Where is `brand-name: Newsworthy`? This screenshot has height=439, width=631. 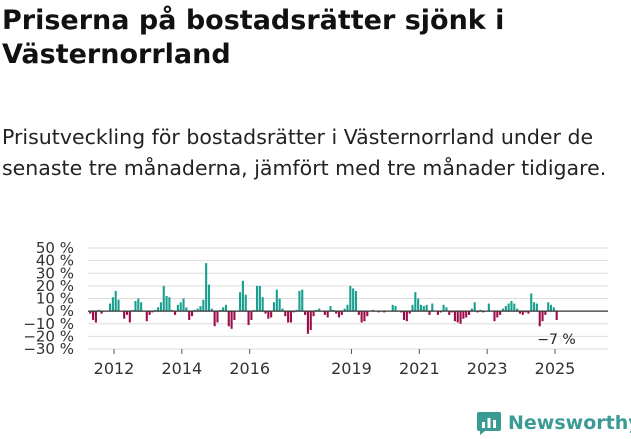 brand-name: Newsworthy is located at coordinates (569, 423).